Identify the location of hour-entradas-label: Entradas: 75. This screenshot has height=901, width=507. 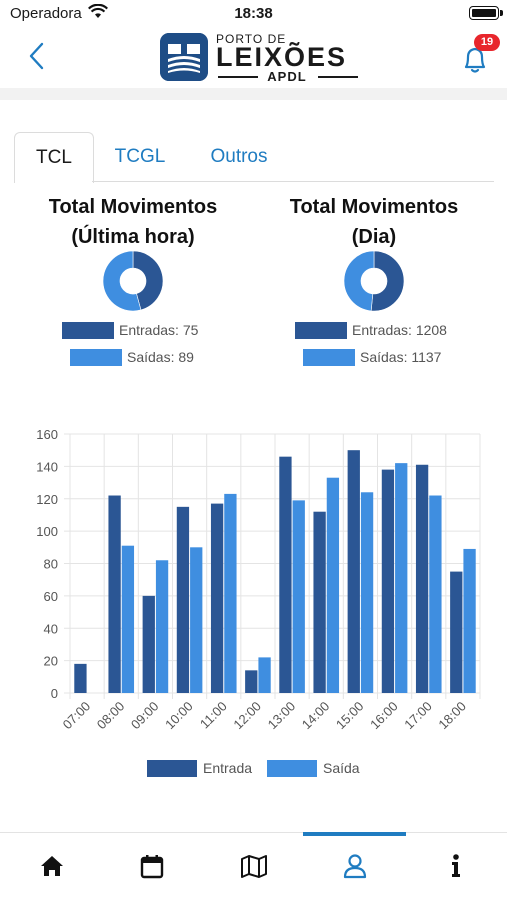
(159, 330).